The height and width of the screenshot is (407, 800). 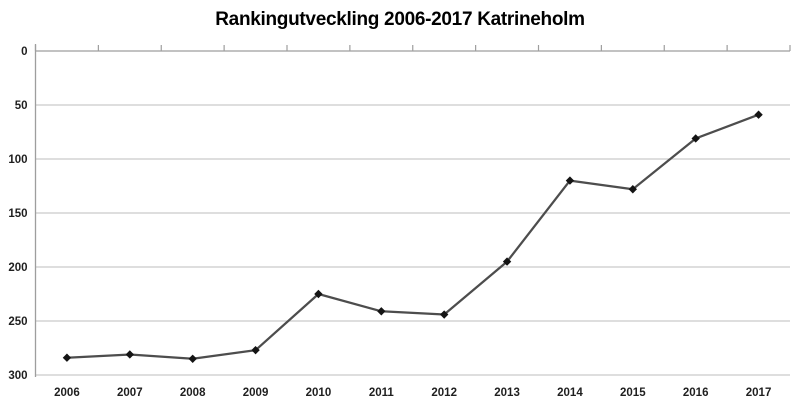 What do you see at coordinates (382, 393) in the screenshot?
I see `x-axis-label: 2011` at bounding box center [382, 393].